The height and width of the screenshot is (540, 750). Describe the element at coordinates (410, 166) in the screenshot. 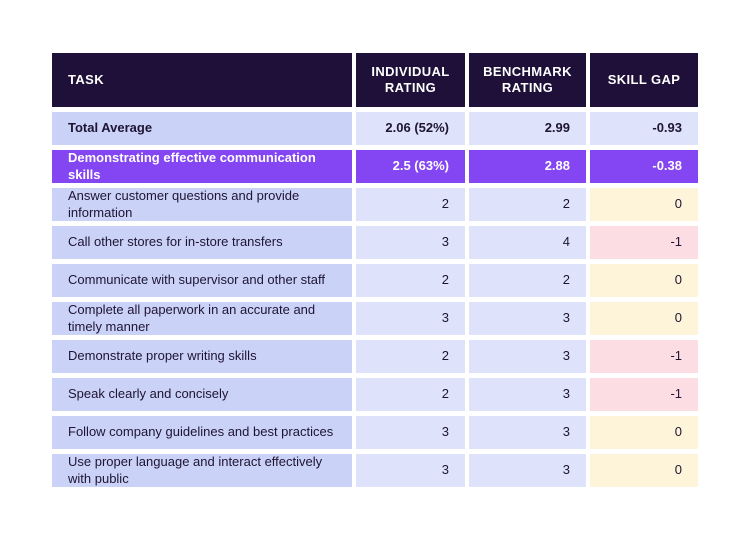

I see `individual-rating-cell: 2.5 (63%)` at that location.